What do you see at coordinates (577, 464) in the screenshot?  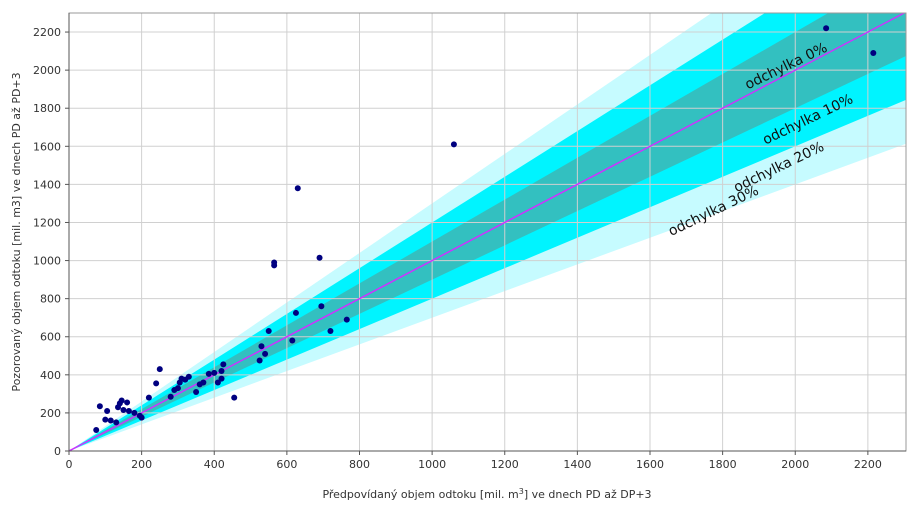 I see `x-tick-label: 1400` at bounding box center [577, 464].